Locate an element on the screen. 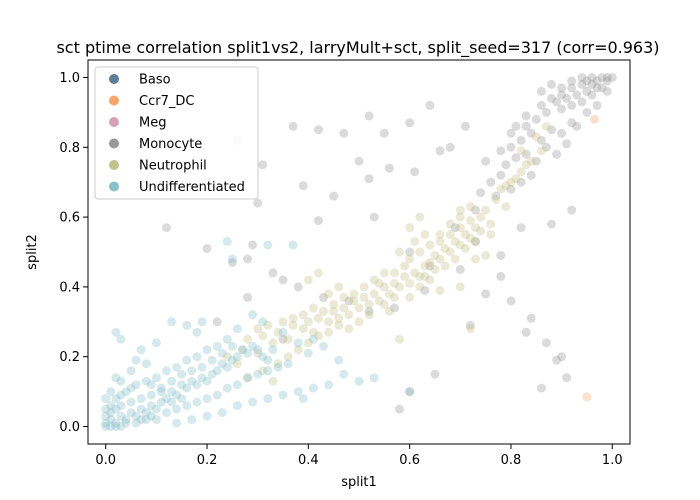 This screenshot has height=500, width=700. legend-box is located at coordinates (176, 133).